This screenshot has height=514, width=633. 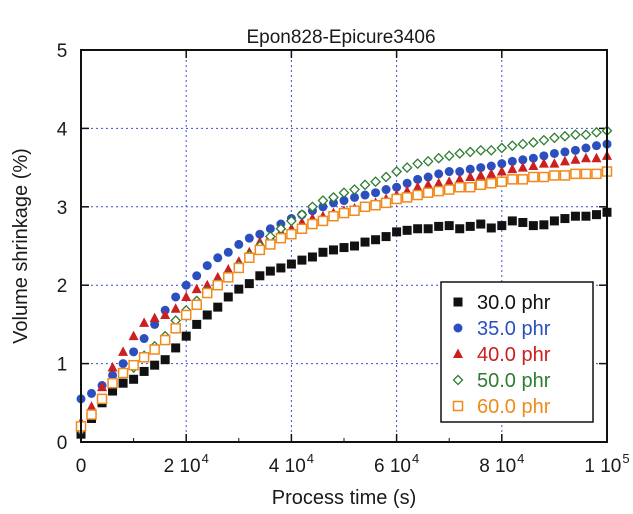 What do you see at coordinates (62, 208) in the screenshot?
I see `y-tick-label: 3` at bounding box center [62, 208].